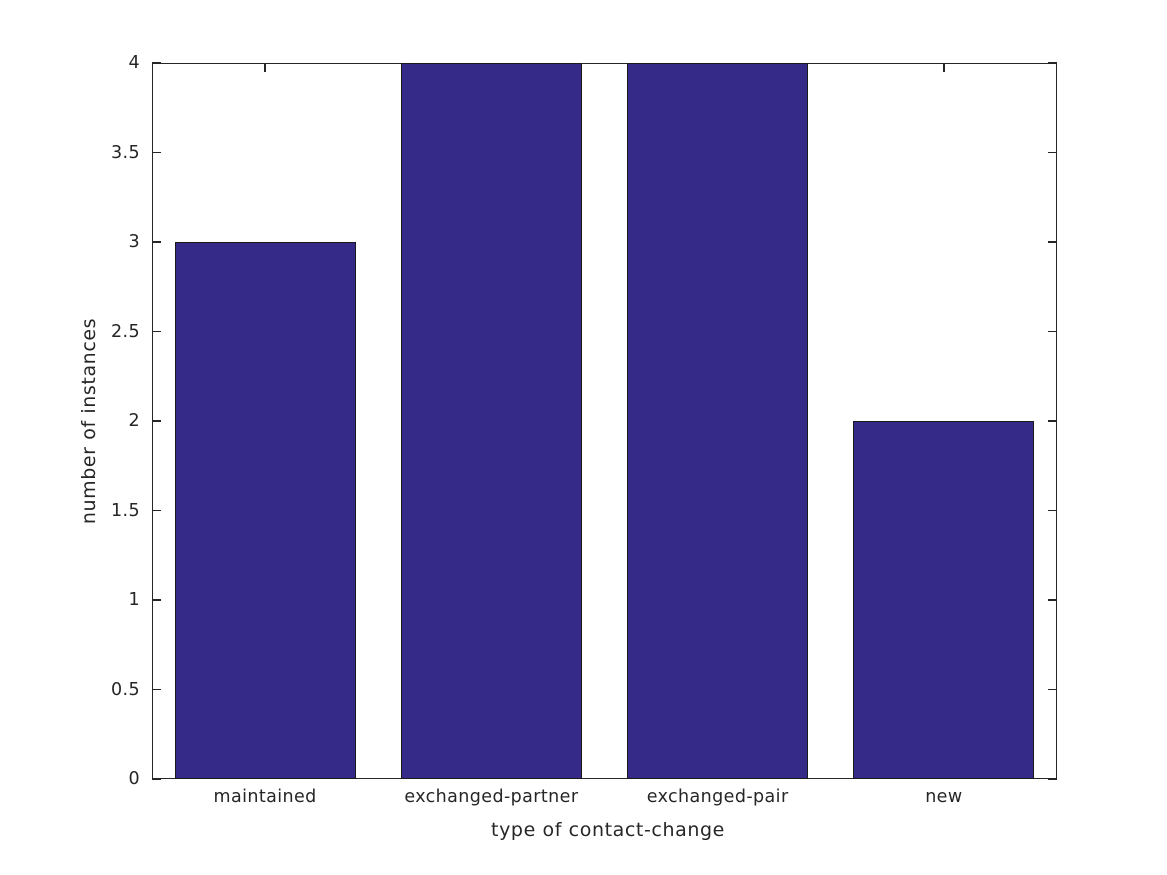 This screenshot has height=875, width=1167. I want to click on x-tick-label: exchanged-pair, so click(717, 797).